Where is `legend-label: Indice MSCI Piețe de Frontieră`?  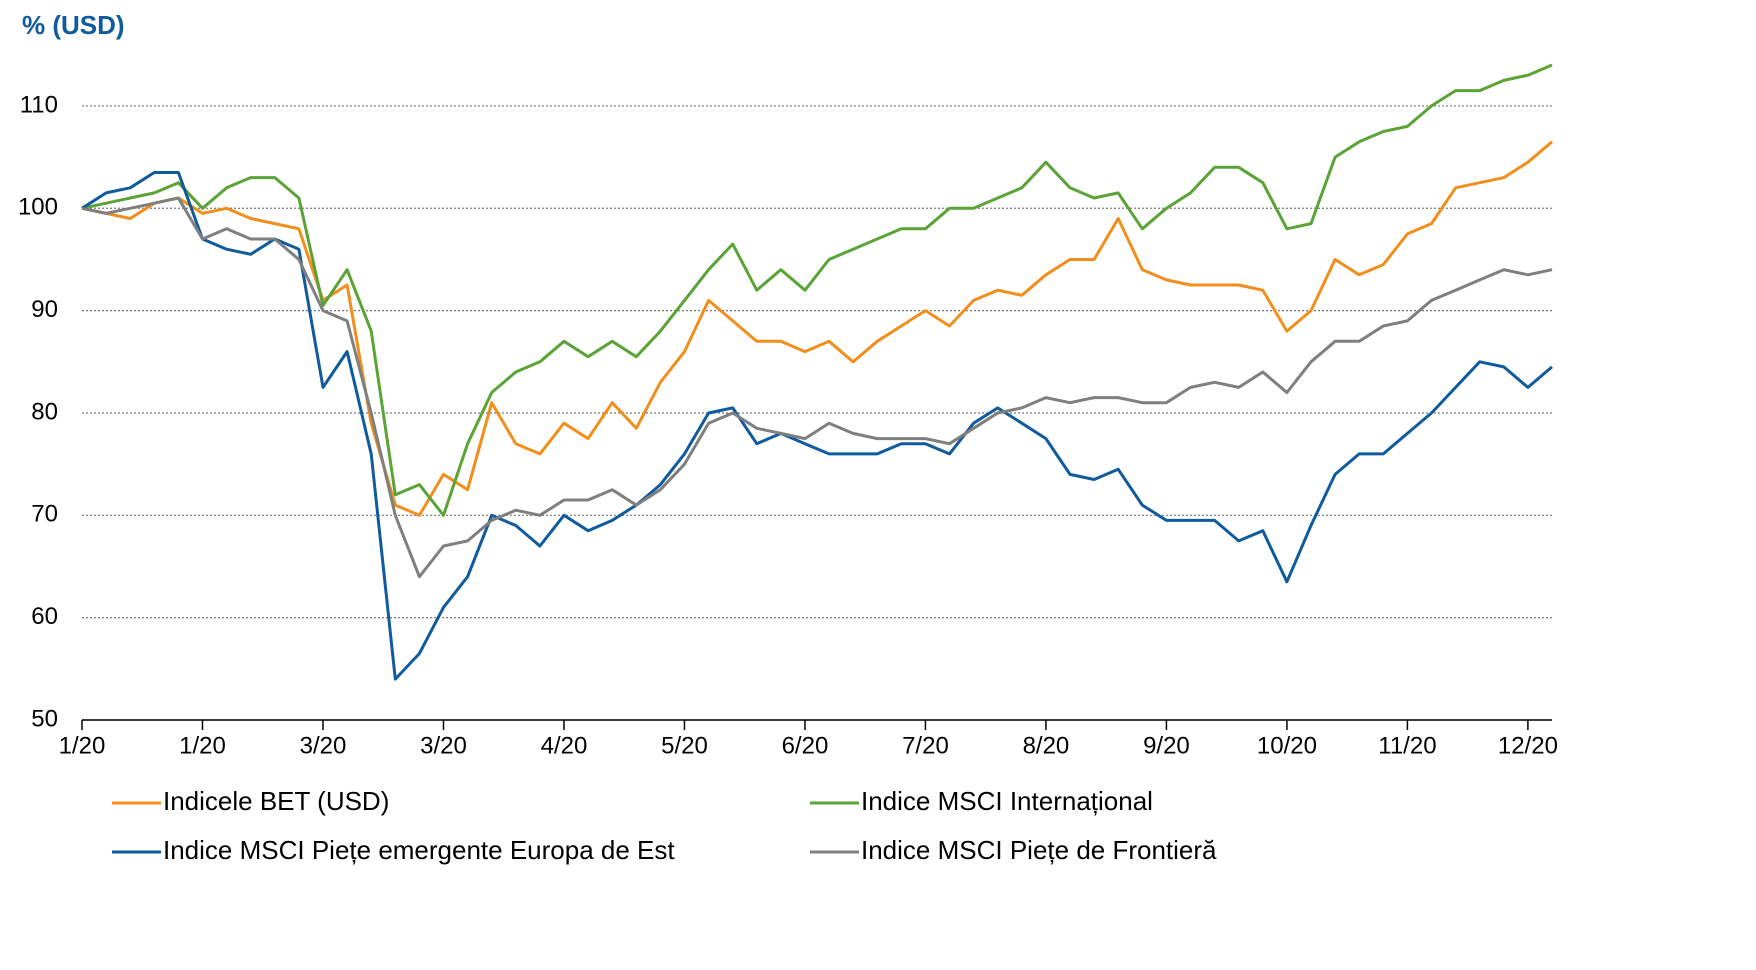 legend-label: Indice MSCI Piețe de Frontieră is located at coordinates (1039, 850).